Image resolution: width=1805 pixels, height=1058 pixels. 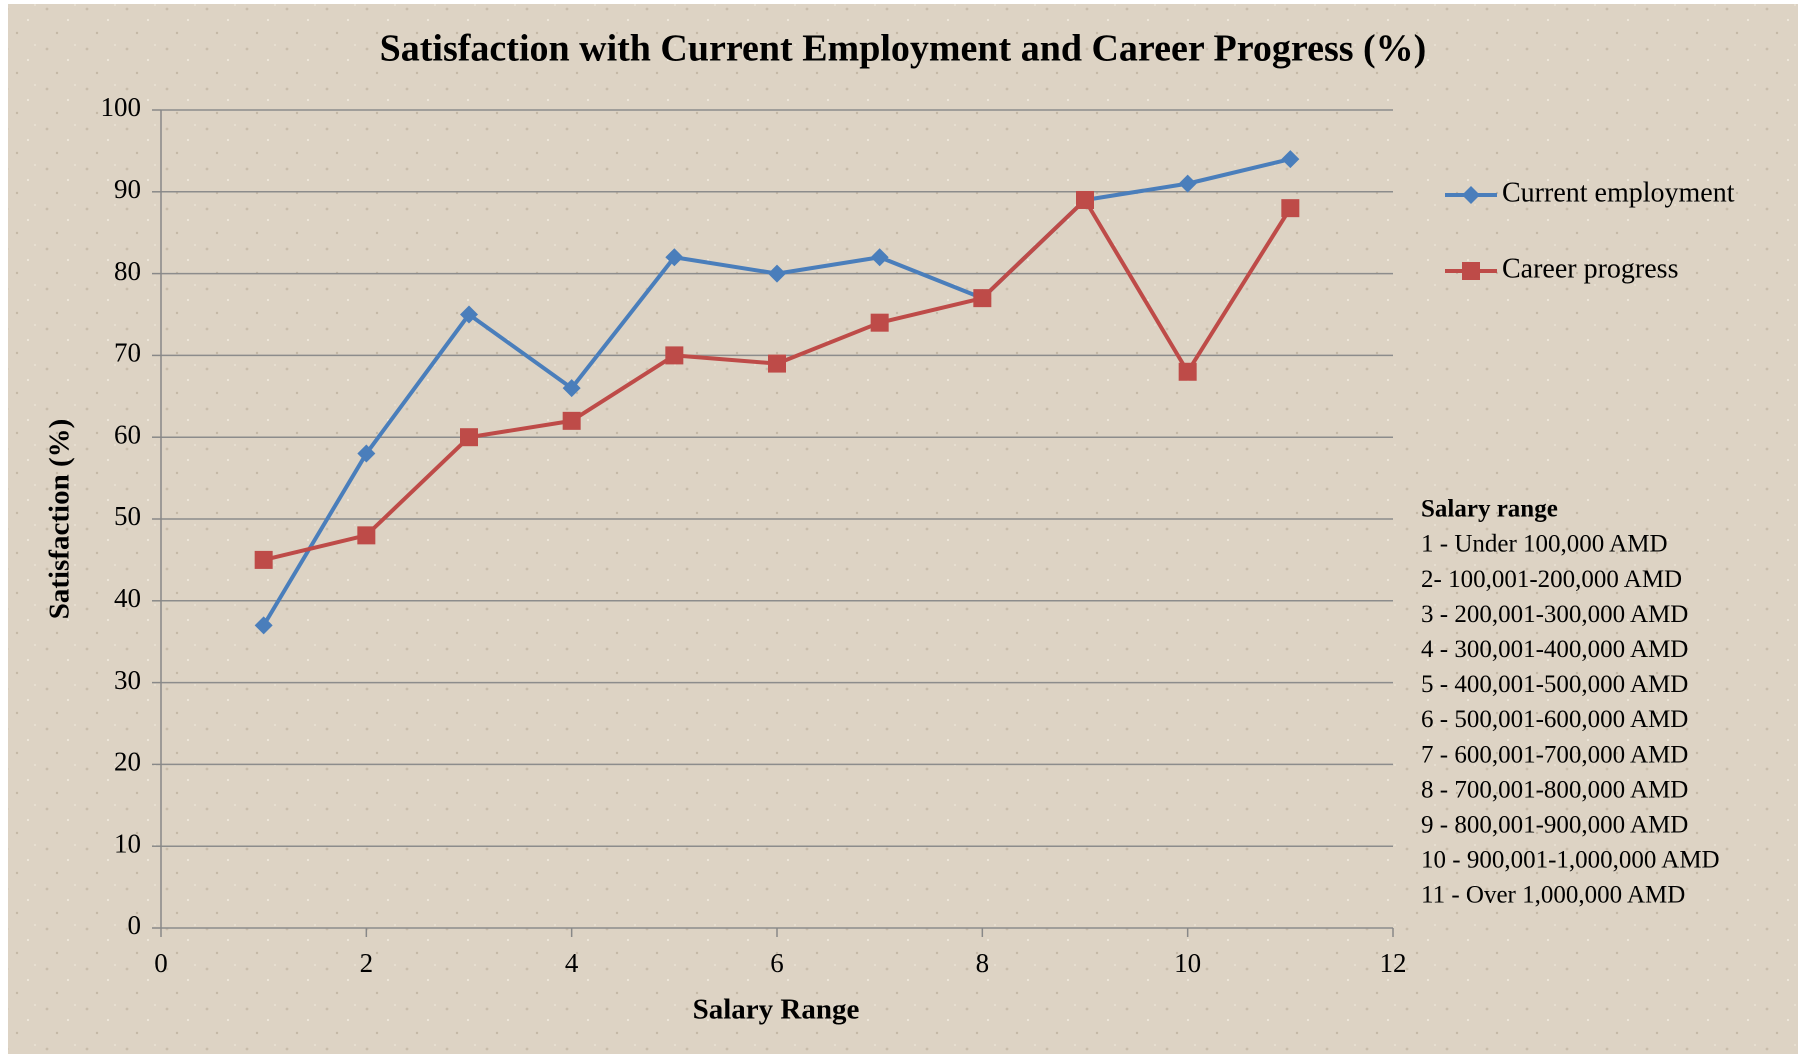 What do you see at coordinates (127, 598) in the screenshot?
I see `y-tick-label: 40` at bounding box center [127, 598].